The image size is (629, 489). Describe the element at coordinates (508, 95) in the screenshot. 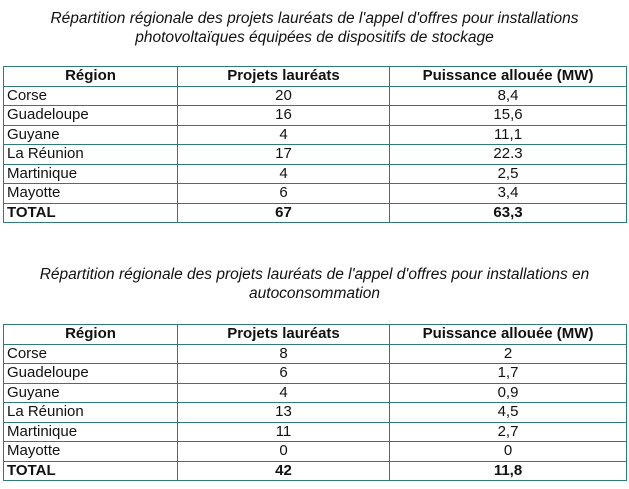

I see `cell-puissance: 8,4` at that location.